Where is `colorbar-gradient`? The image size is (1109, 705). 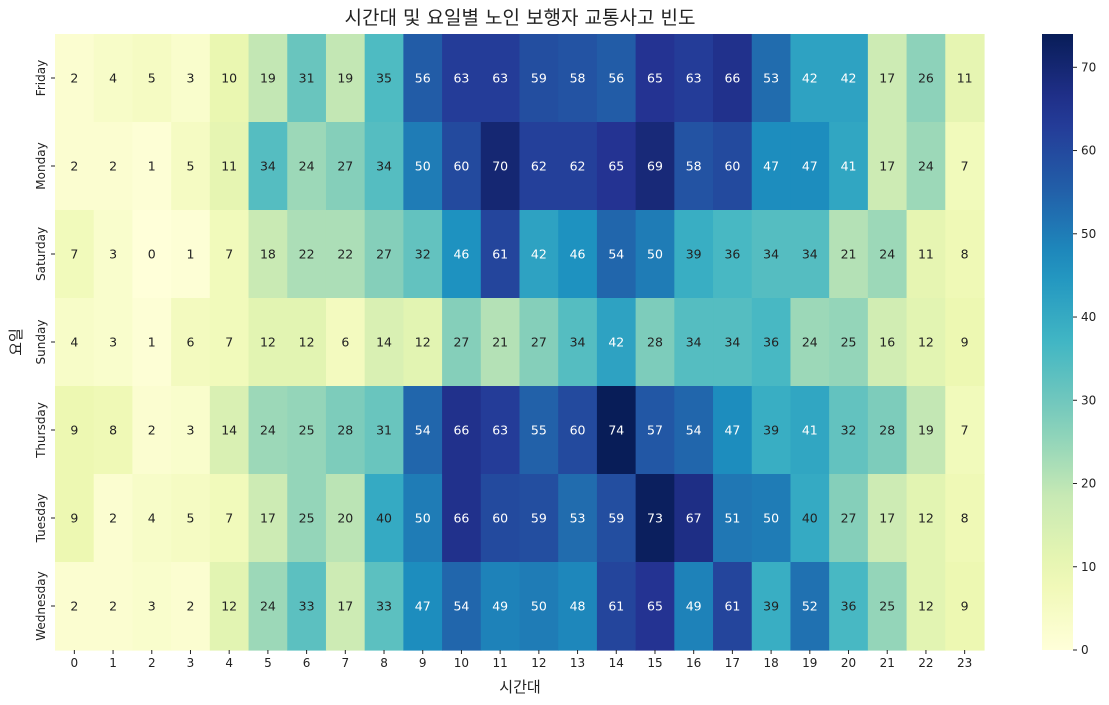 colorbar-gradient is located at coordinates (1057, 342).